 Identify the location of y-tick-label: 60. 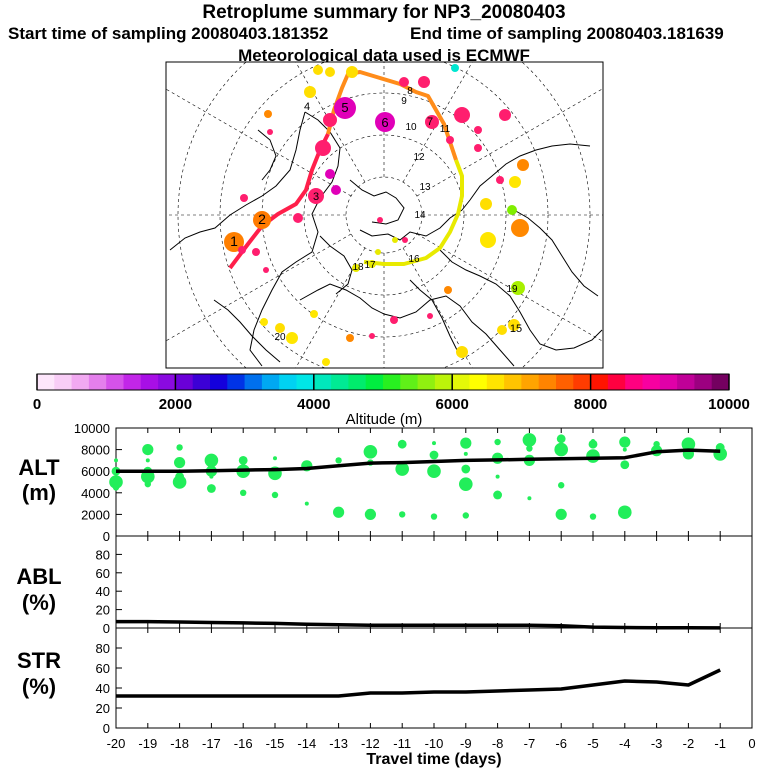
(103, 573).